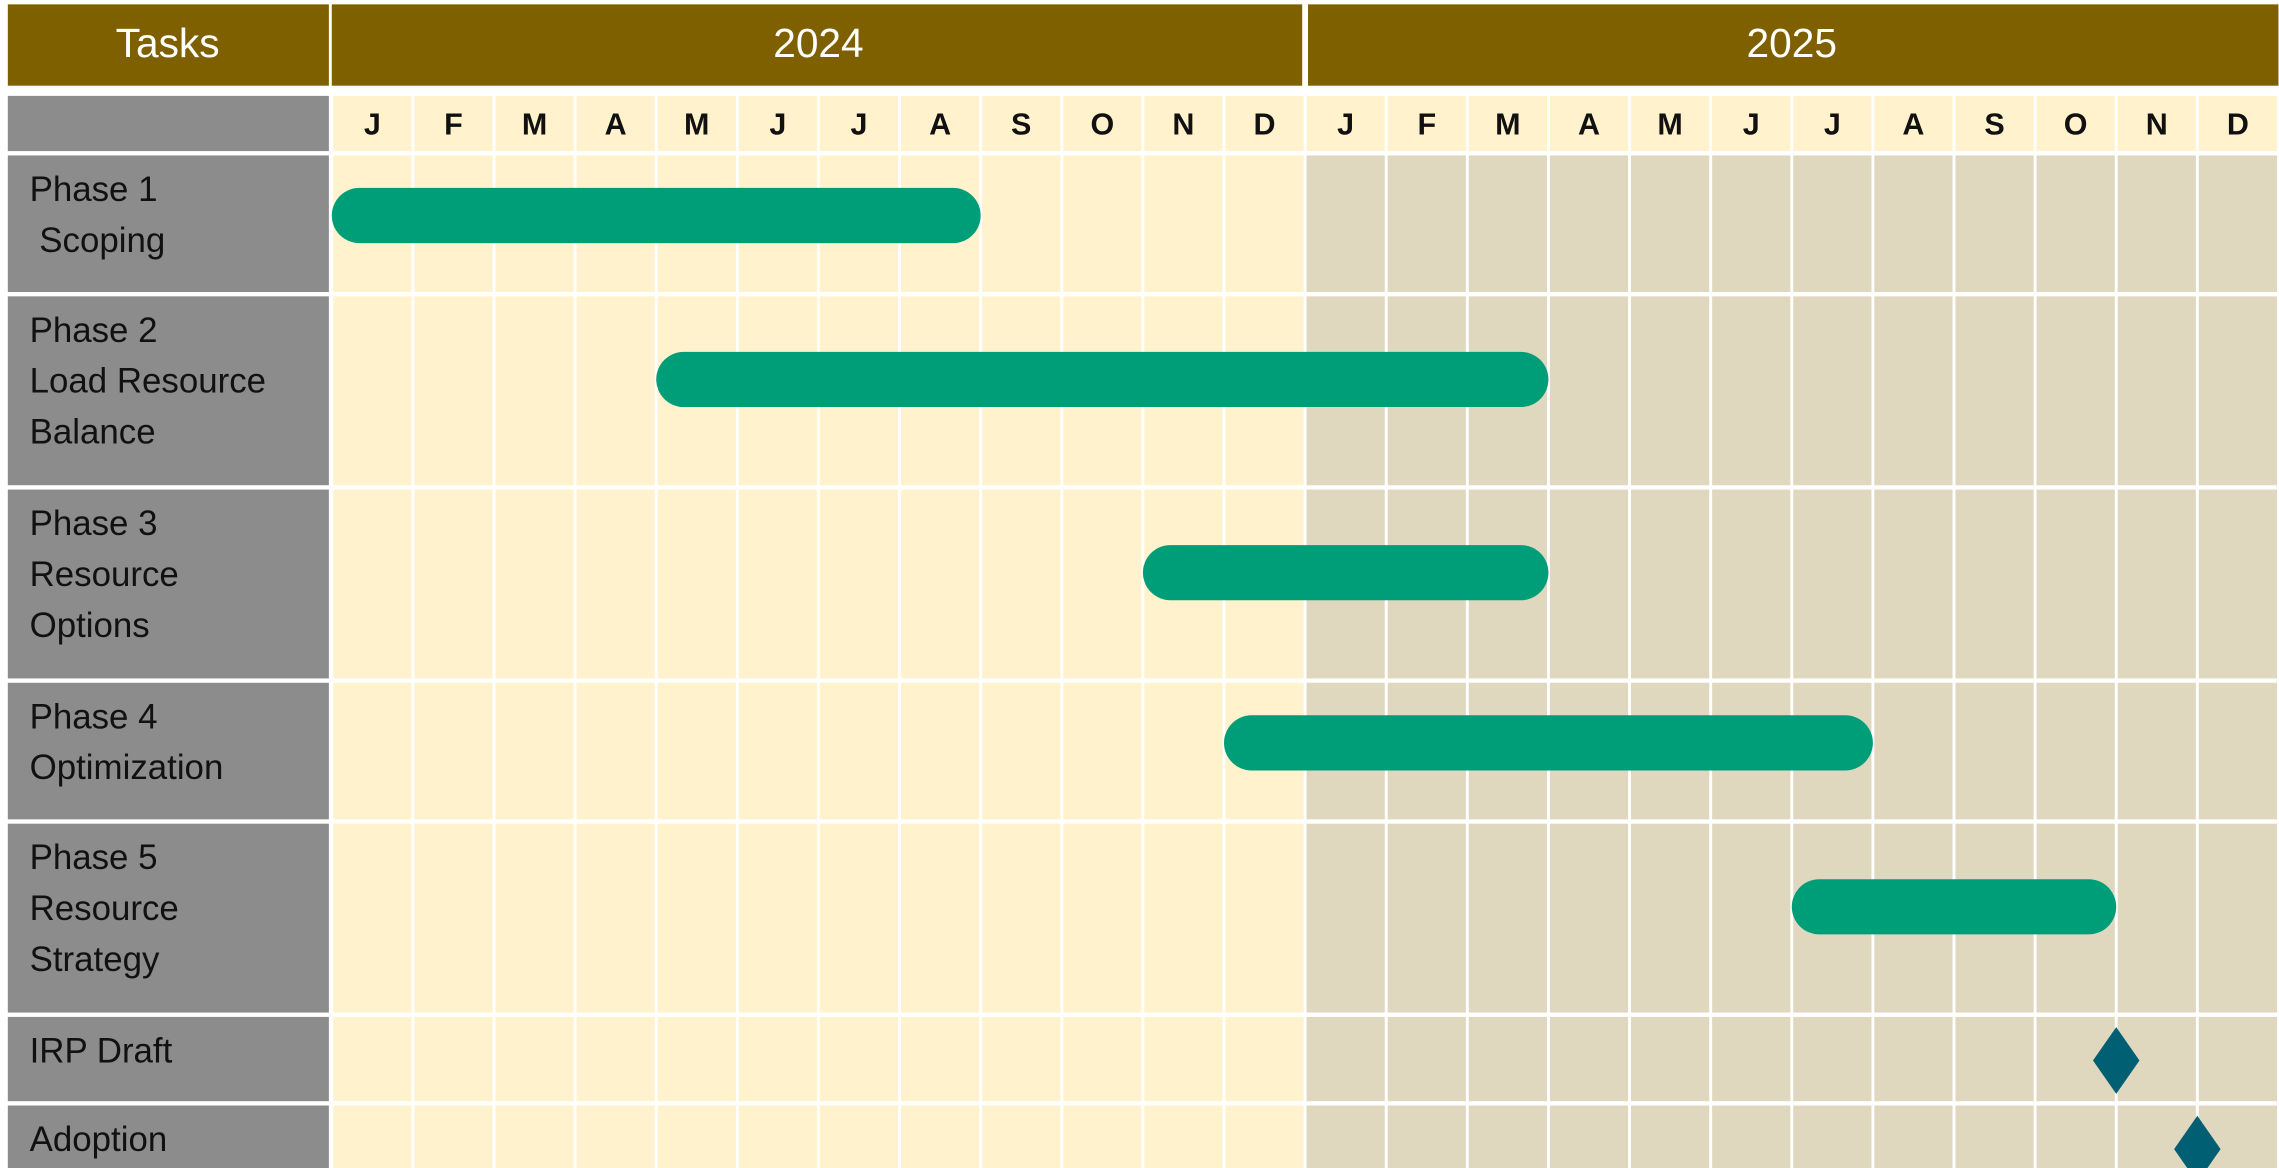  I want to click on tasks-header: Tasks, so click(168, 43).